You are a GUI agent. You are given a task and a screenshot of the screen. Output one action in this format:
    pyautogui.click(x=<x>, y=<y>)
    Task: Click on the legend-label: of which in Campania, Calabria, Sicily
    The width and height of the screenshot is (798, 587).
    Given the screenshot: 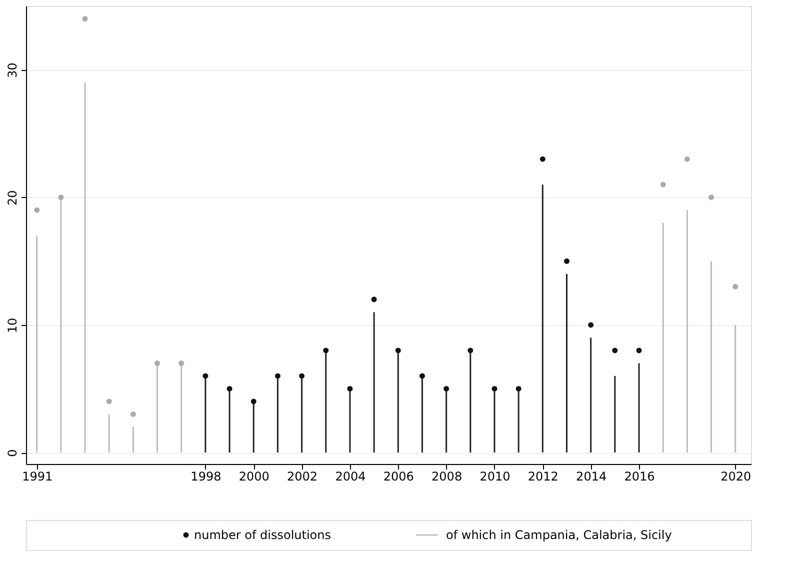 What is the action you would take?
    pyautogui.click(x=559, y=535)
    